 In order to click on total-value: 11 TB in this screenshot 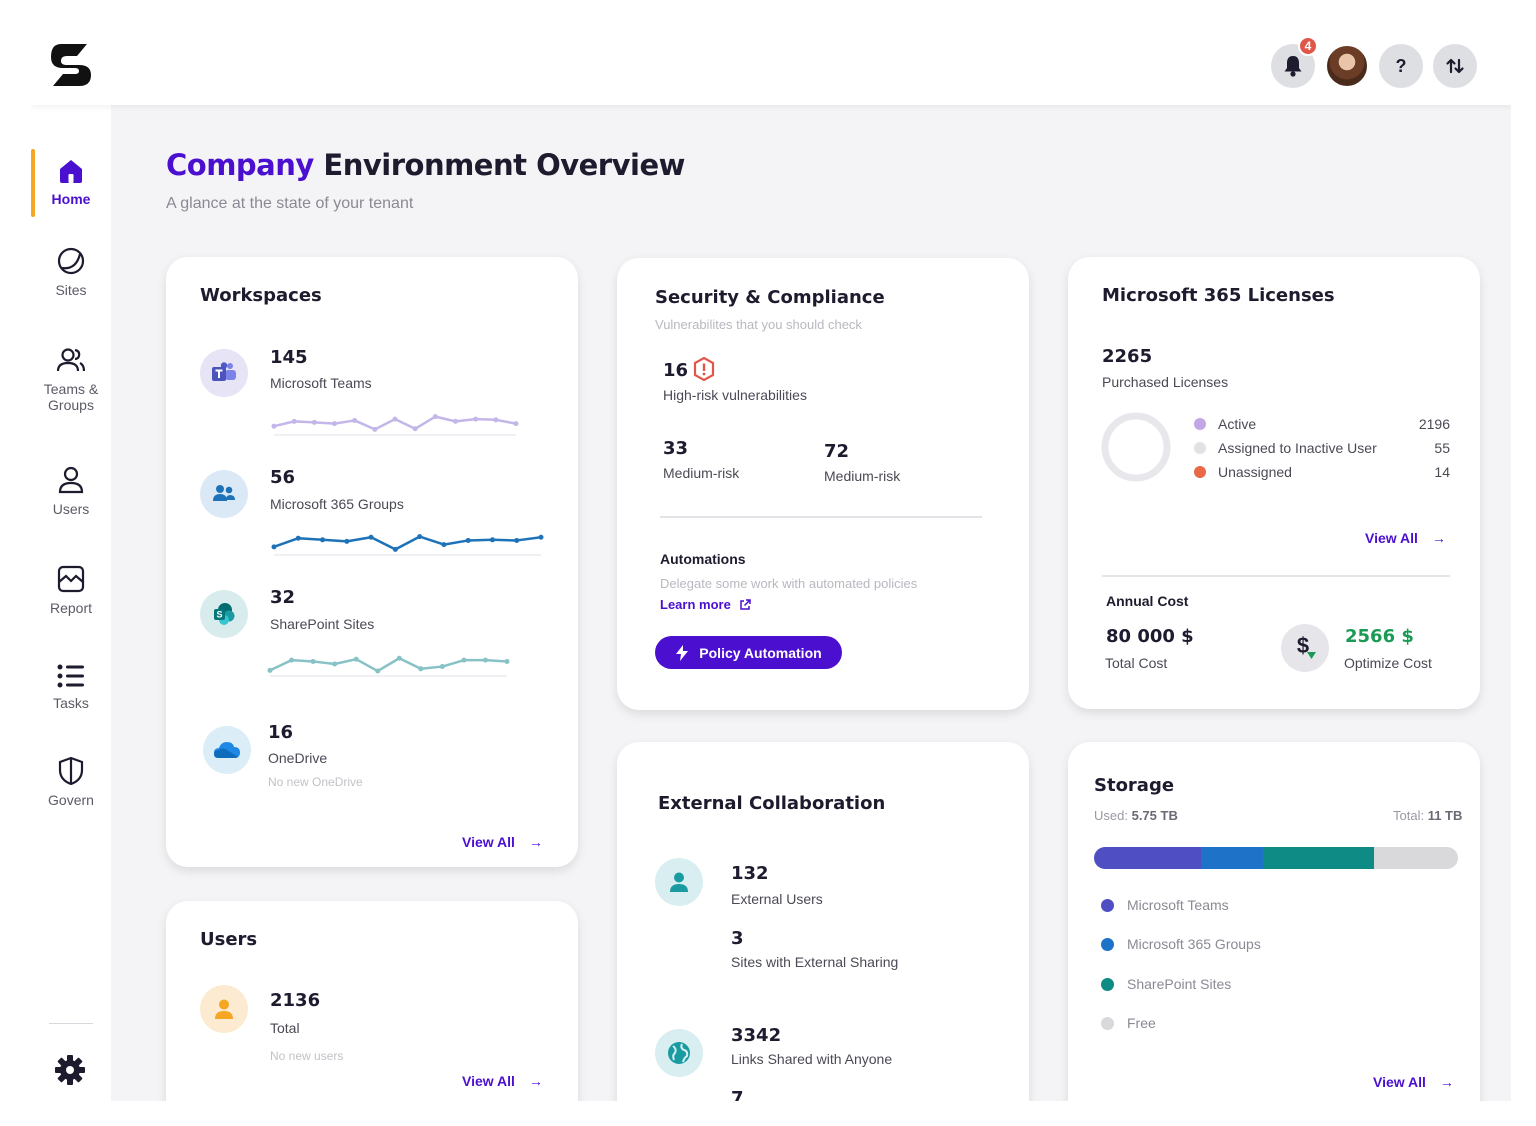, I will do `click(1445, 815)`.